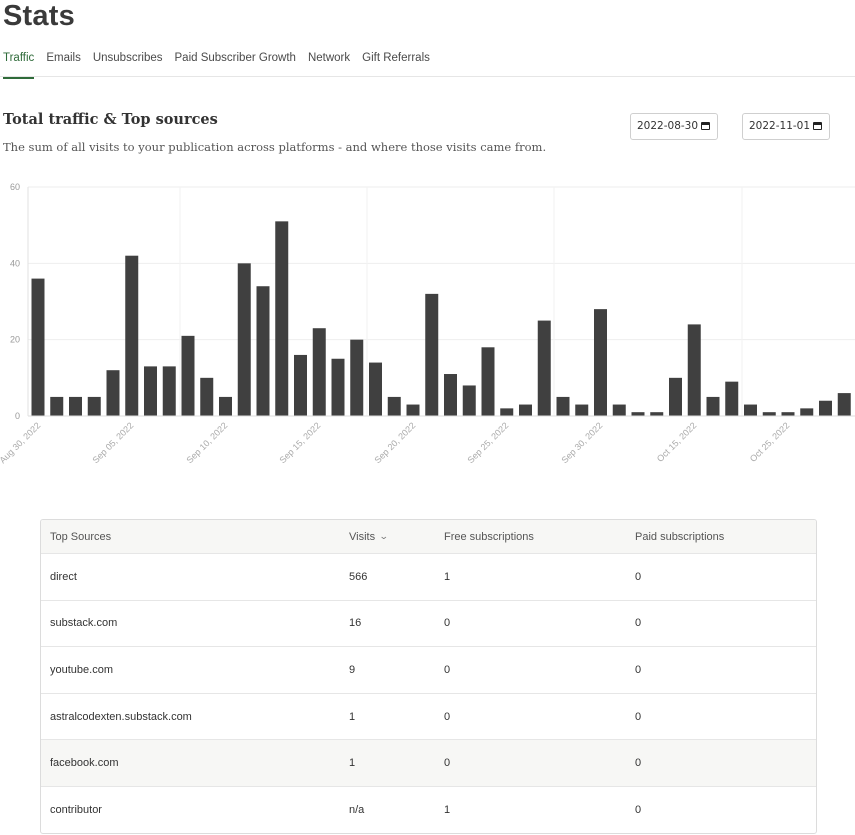 The width and height of the screenshot is (855, 835). Describe the element at coordinates (15, 263) in the screenshot. I see `y-tick-label: 40` at that location.